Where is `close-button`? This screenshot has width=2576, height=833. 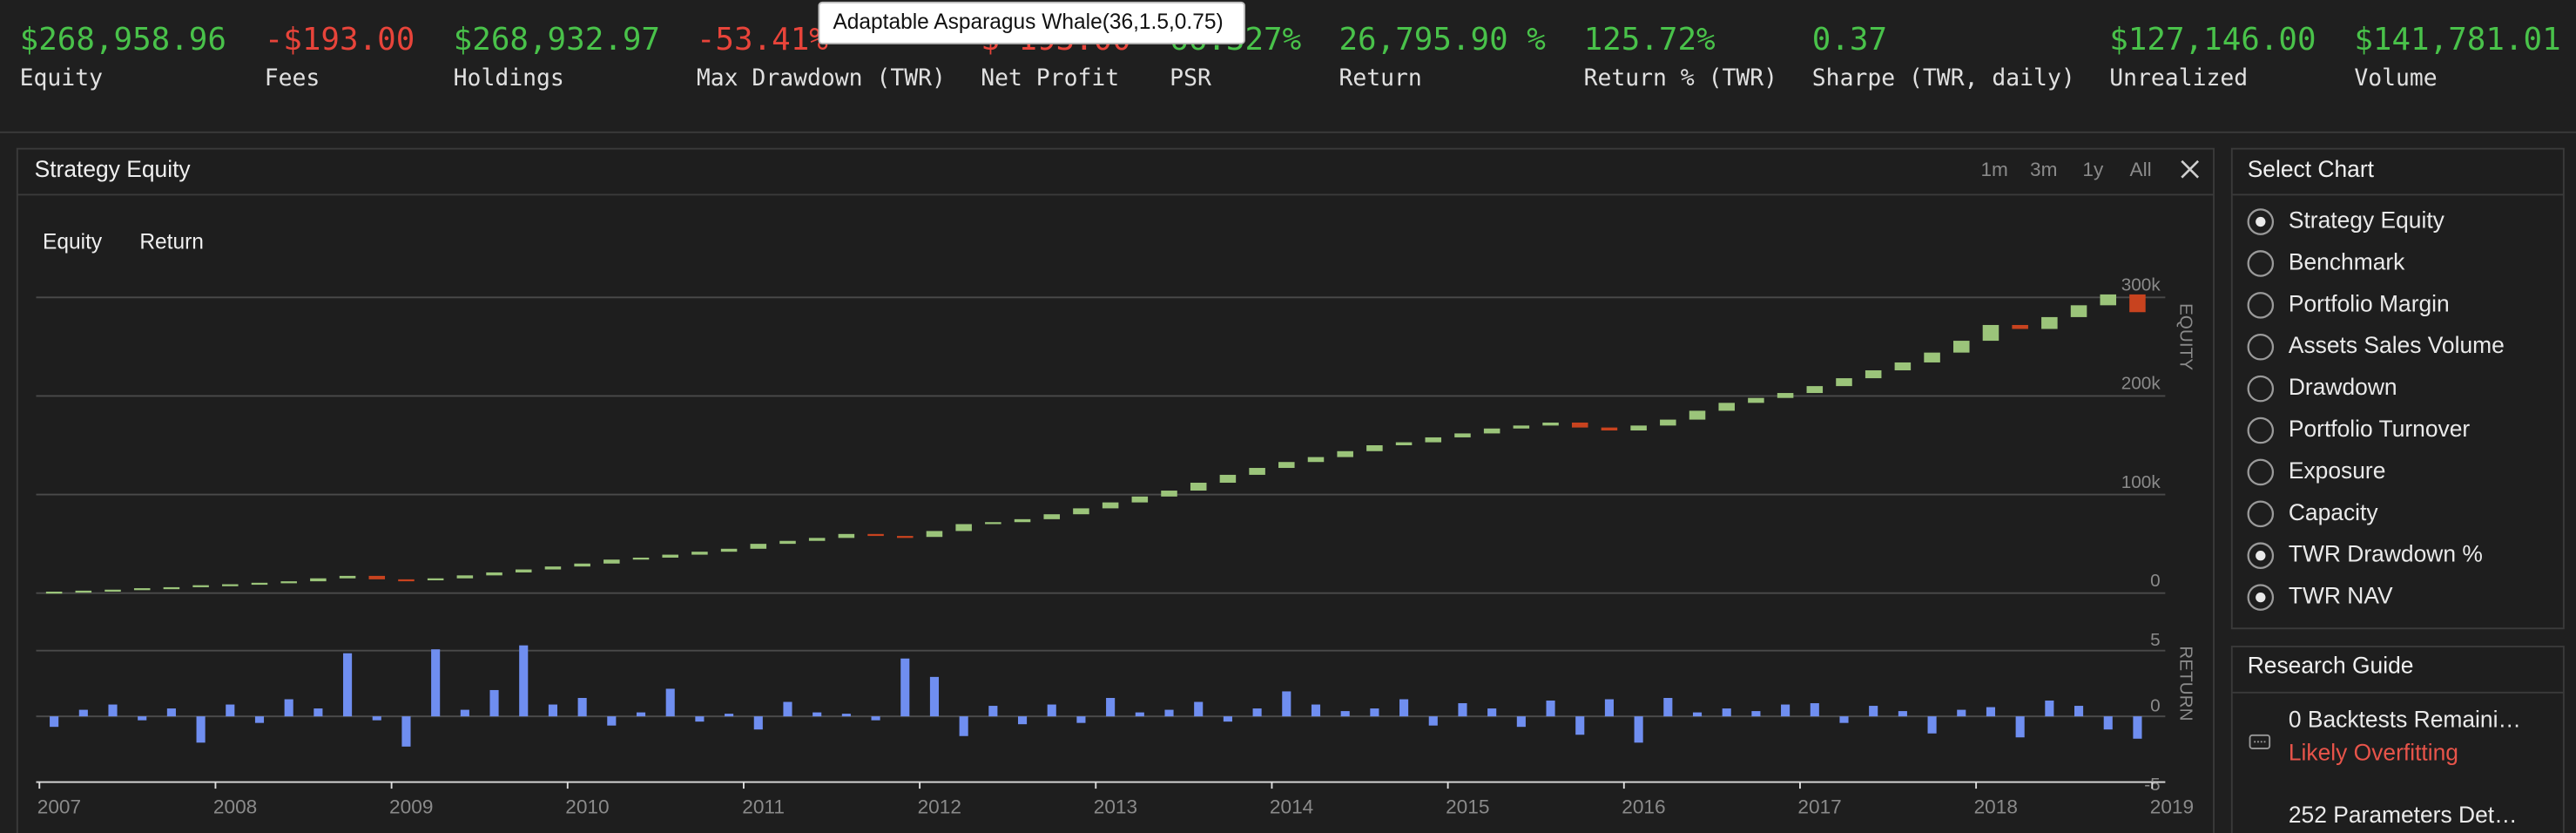
close-button is located at coordinates (2190, 169).